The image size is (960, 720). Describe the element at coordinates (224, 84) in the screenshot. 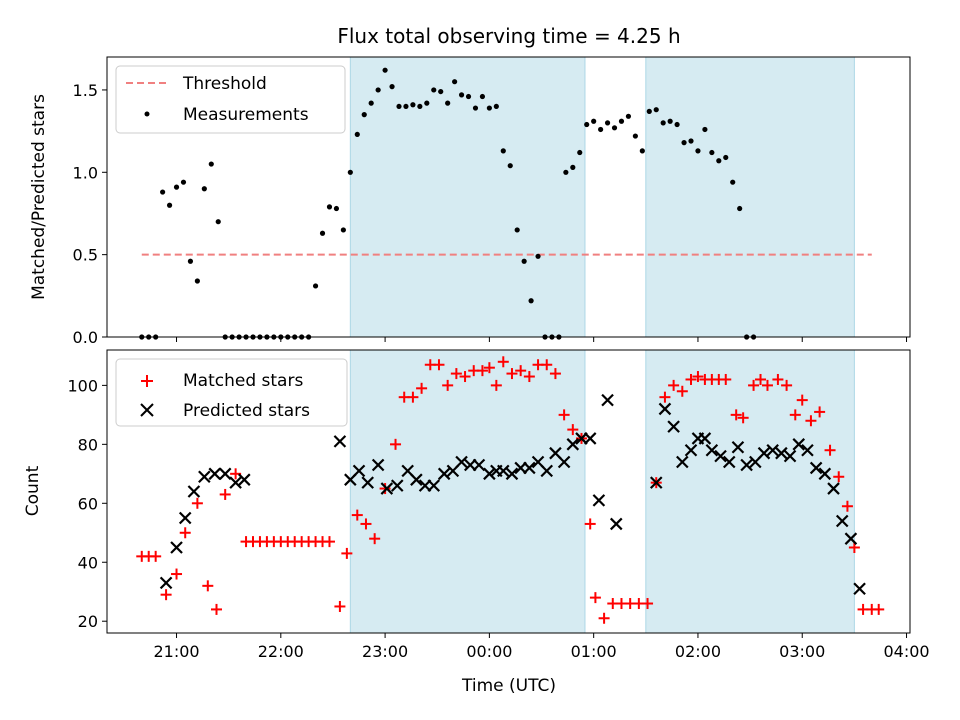

I see `legend-threshold-label: Threshold` at that location.